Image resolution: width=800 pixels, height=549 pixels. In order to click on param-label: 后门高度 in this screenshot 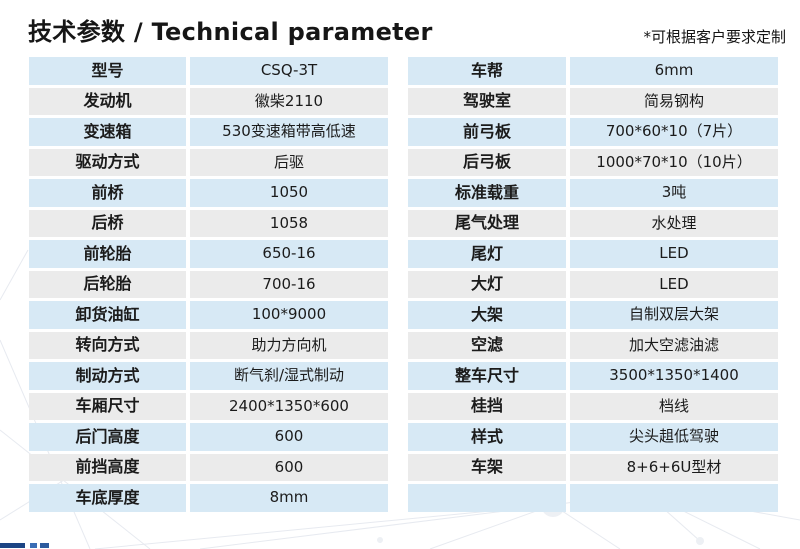, I will do `click(107, 437)`.